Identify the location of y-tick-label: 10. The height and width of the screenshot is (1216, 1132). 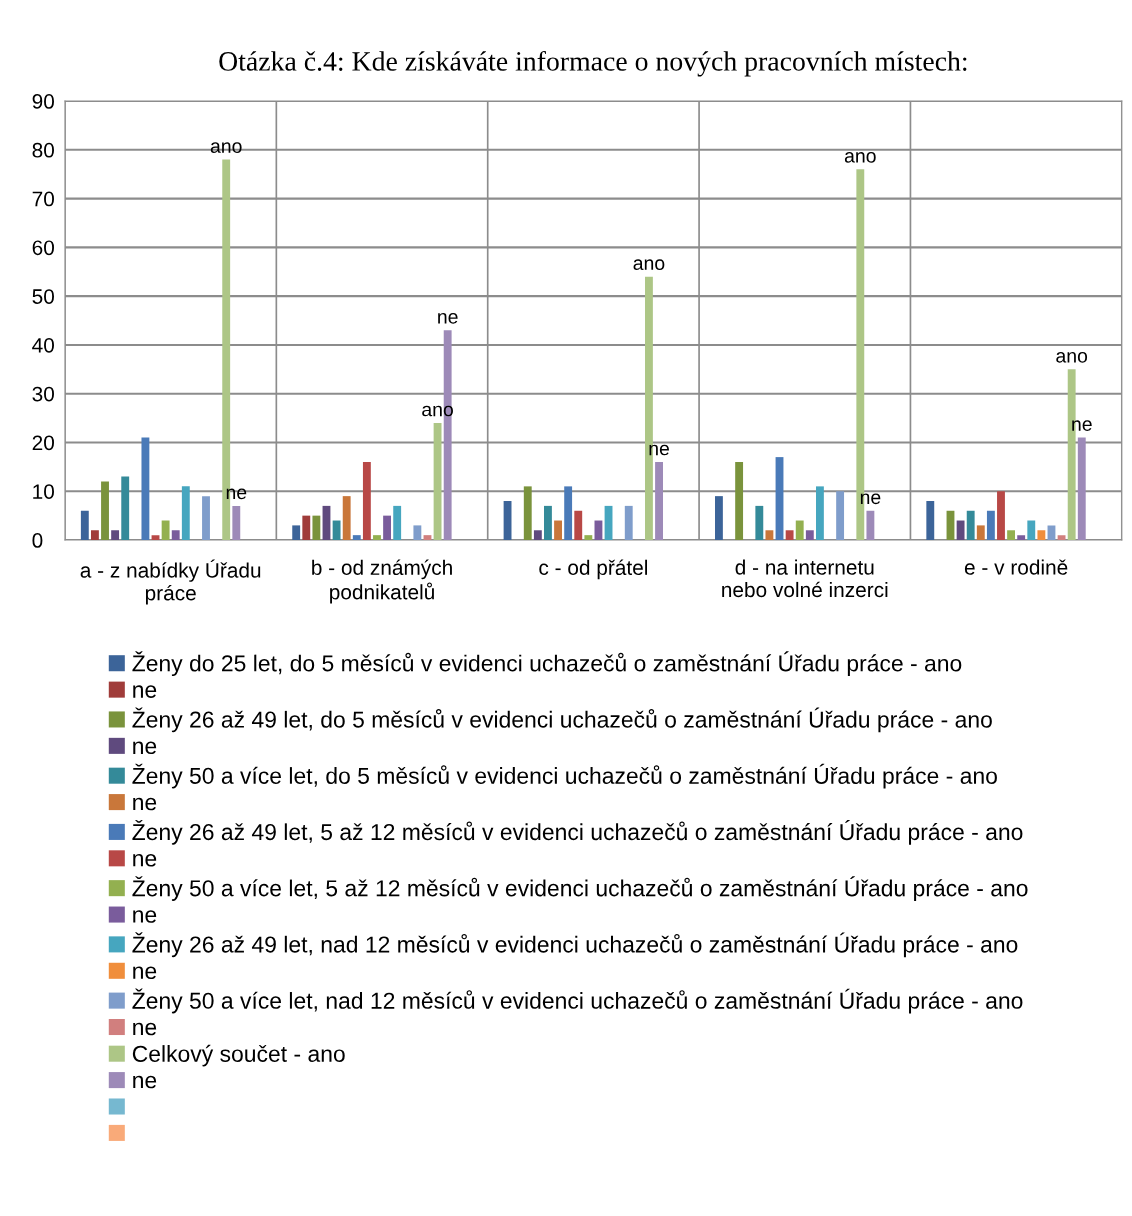
(43, 491).